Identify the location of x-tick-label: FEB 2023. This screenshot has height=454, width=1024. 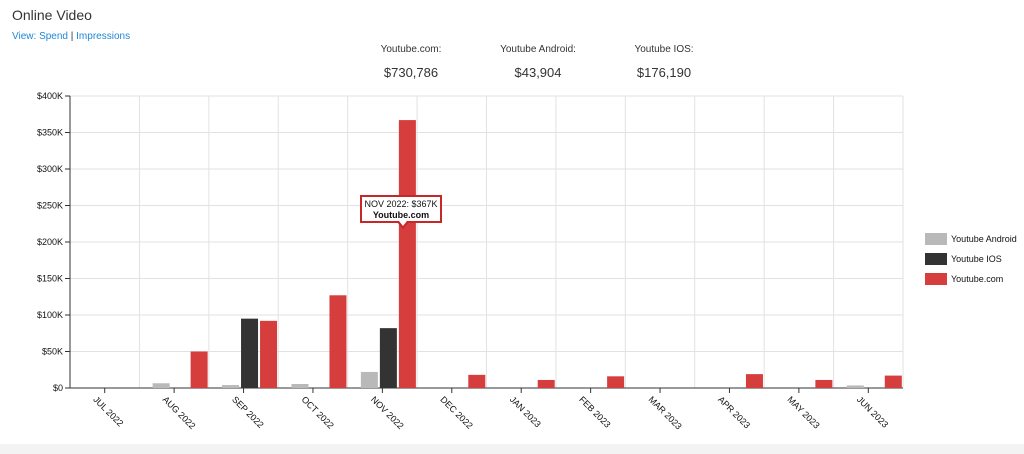
(594, 411).